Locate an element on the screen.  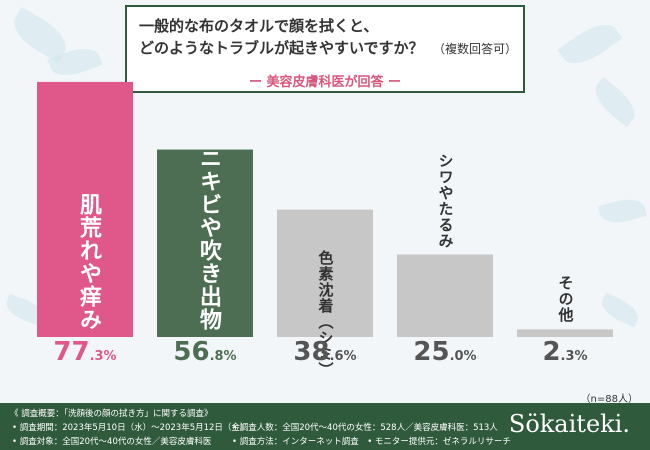
chart-title-note: （複数回答可） is located at coordinates (475, 49).